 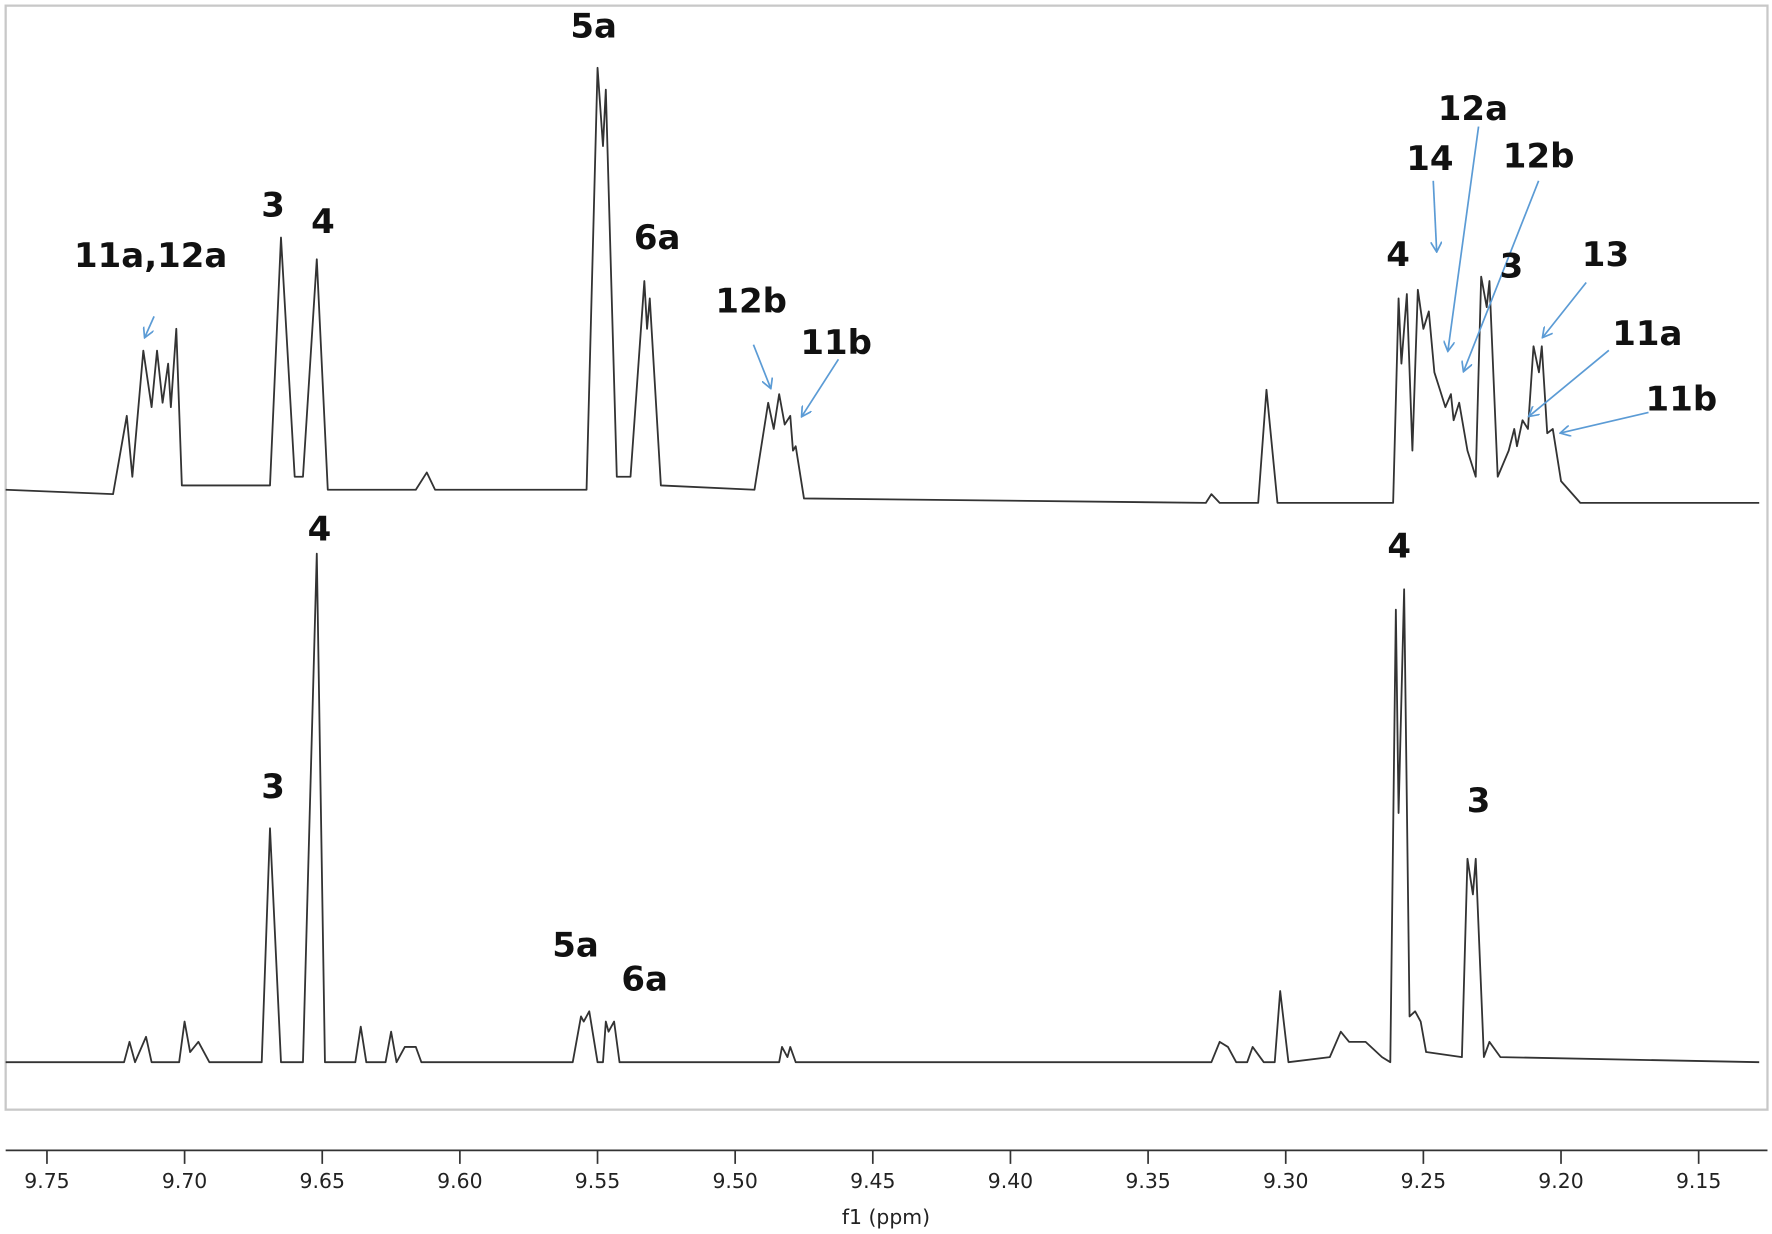 What do you see at coordinates (886, 1217) in the screenshot?
I see `x-axis-label: f1 (ppm)` at bounding box center [886, 1217].